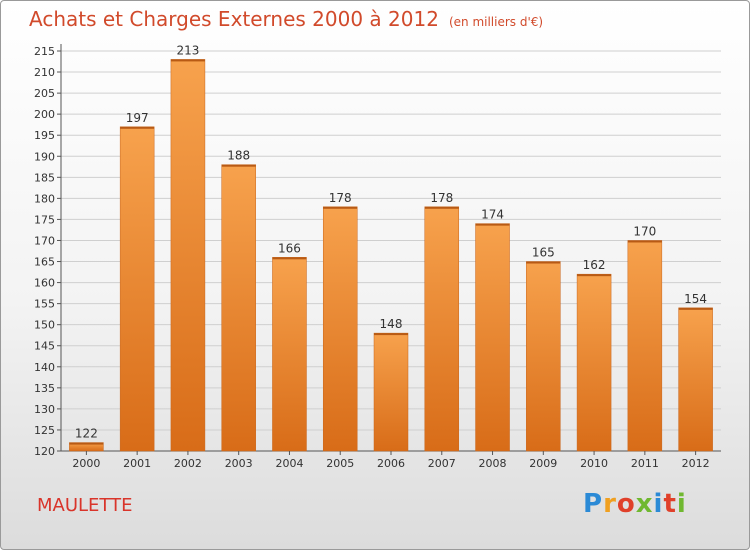 The width and height of the screenshot is (750, 550). Describe the element at coordinates (492, 215) in the screenshot. I see `data-label: 174` at that location.